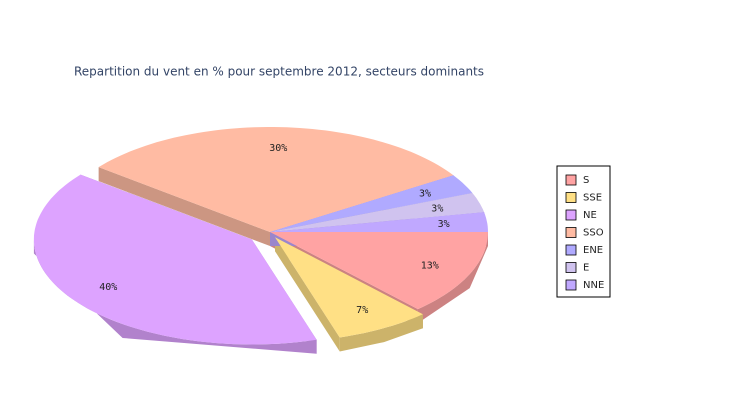 The image size is (750, 400). I want to click on data-label: 40%, so click(108, 287).